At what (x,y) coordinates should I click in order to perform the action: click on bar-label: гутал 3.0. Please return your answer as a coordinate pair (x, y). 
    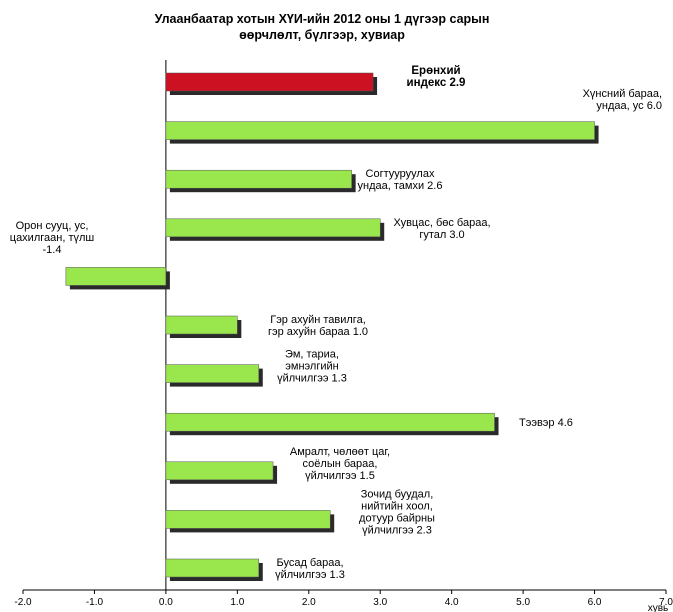
    Looking at the image, I should click on (441, 235).